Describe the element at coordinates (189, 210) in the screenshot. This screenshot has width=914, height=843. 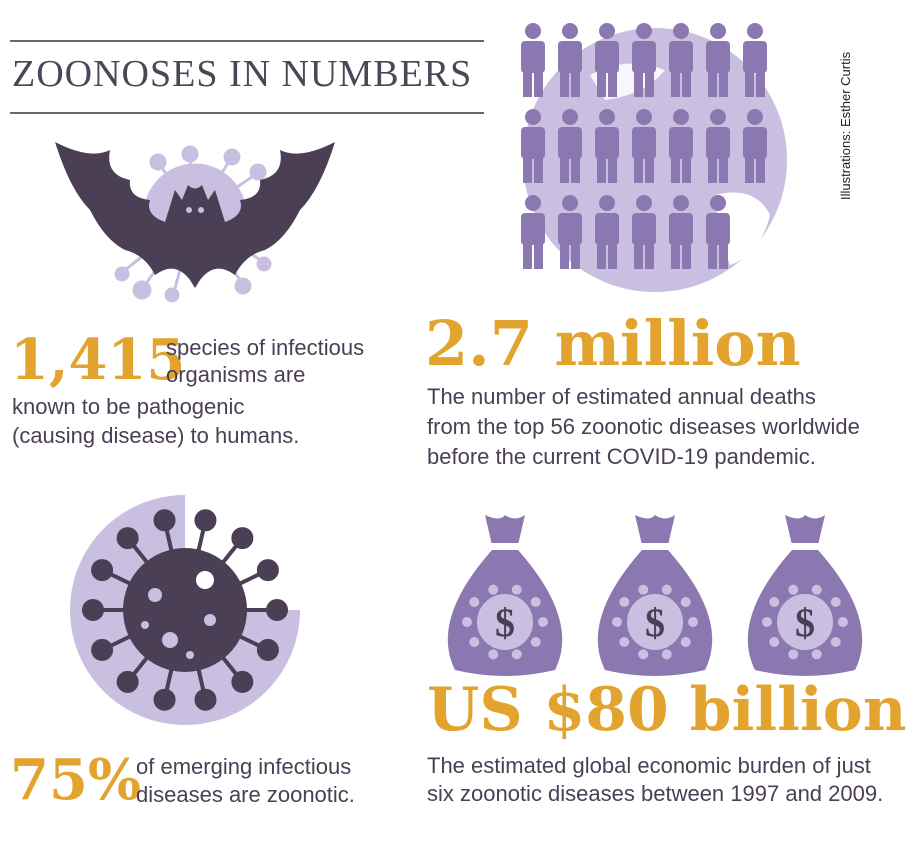
I see `bat-eye-left` at that location.